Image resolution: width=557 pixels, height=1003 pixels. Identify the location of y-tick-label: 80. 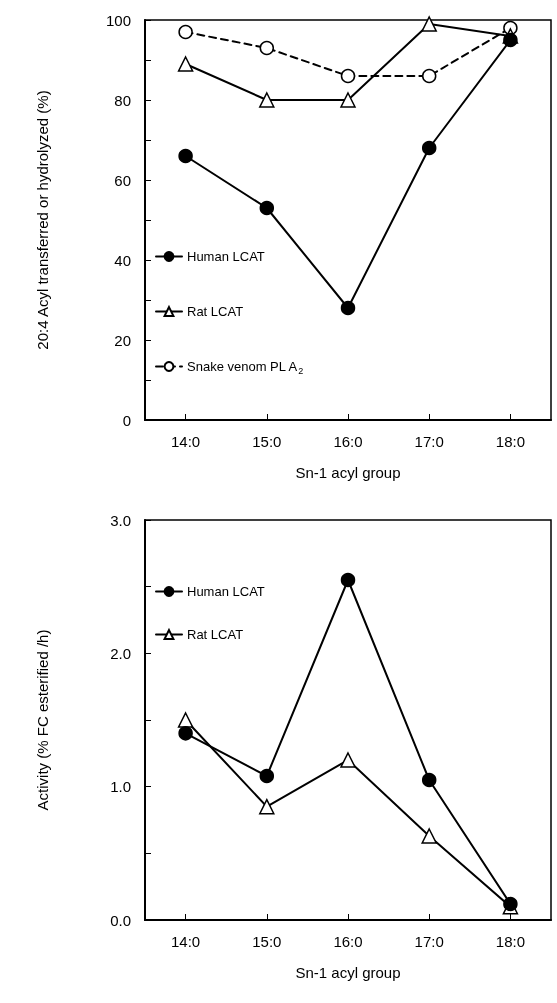
(122, 100).